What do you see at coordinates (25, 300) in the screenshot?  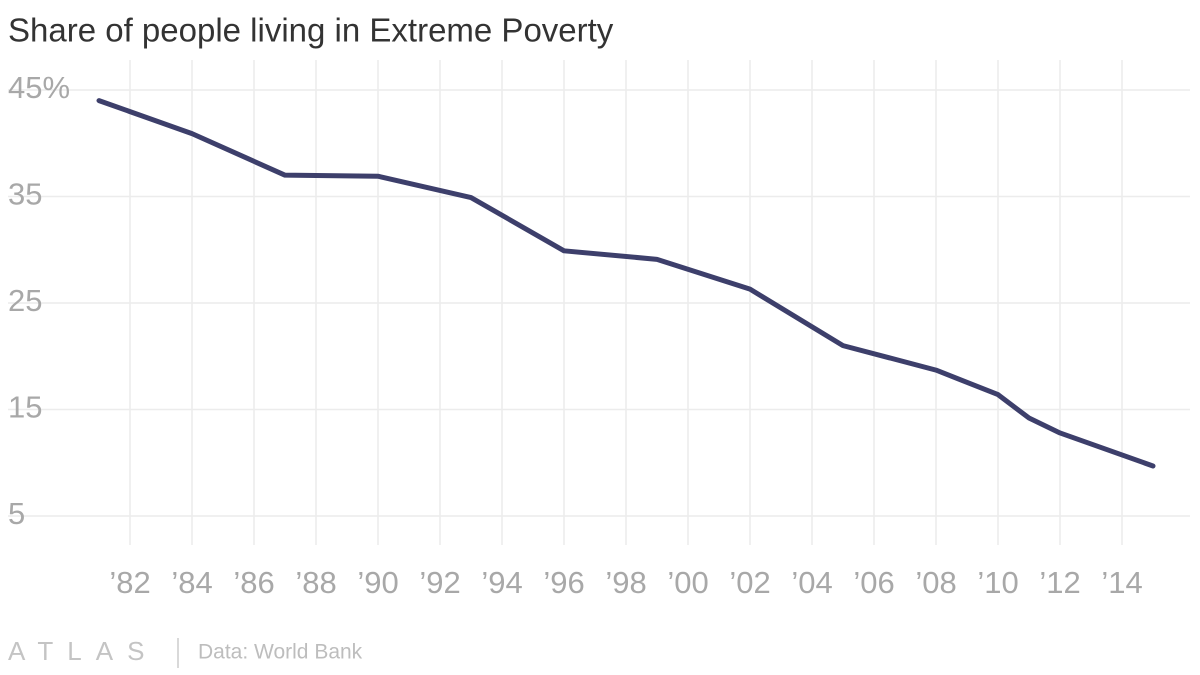 I see `y-tick-label: 25` at bounding box center [25, 300].